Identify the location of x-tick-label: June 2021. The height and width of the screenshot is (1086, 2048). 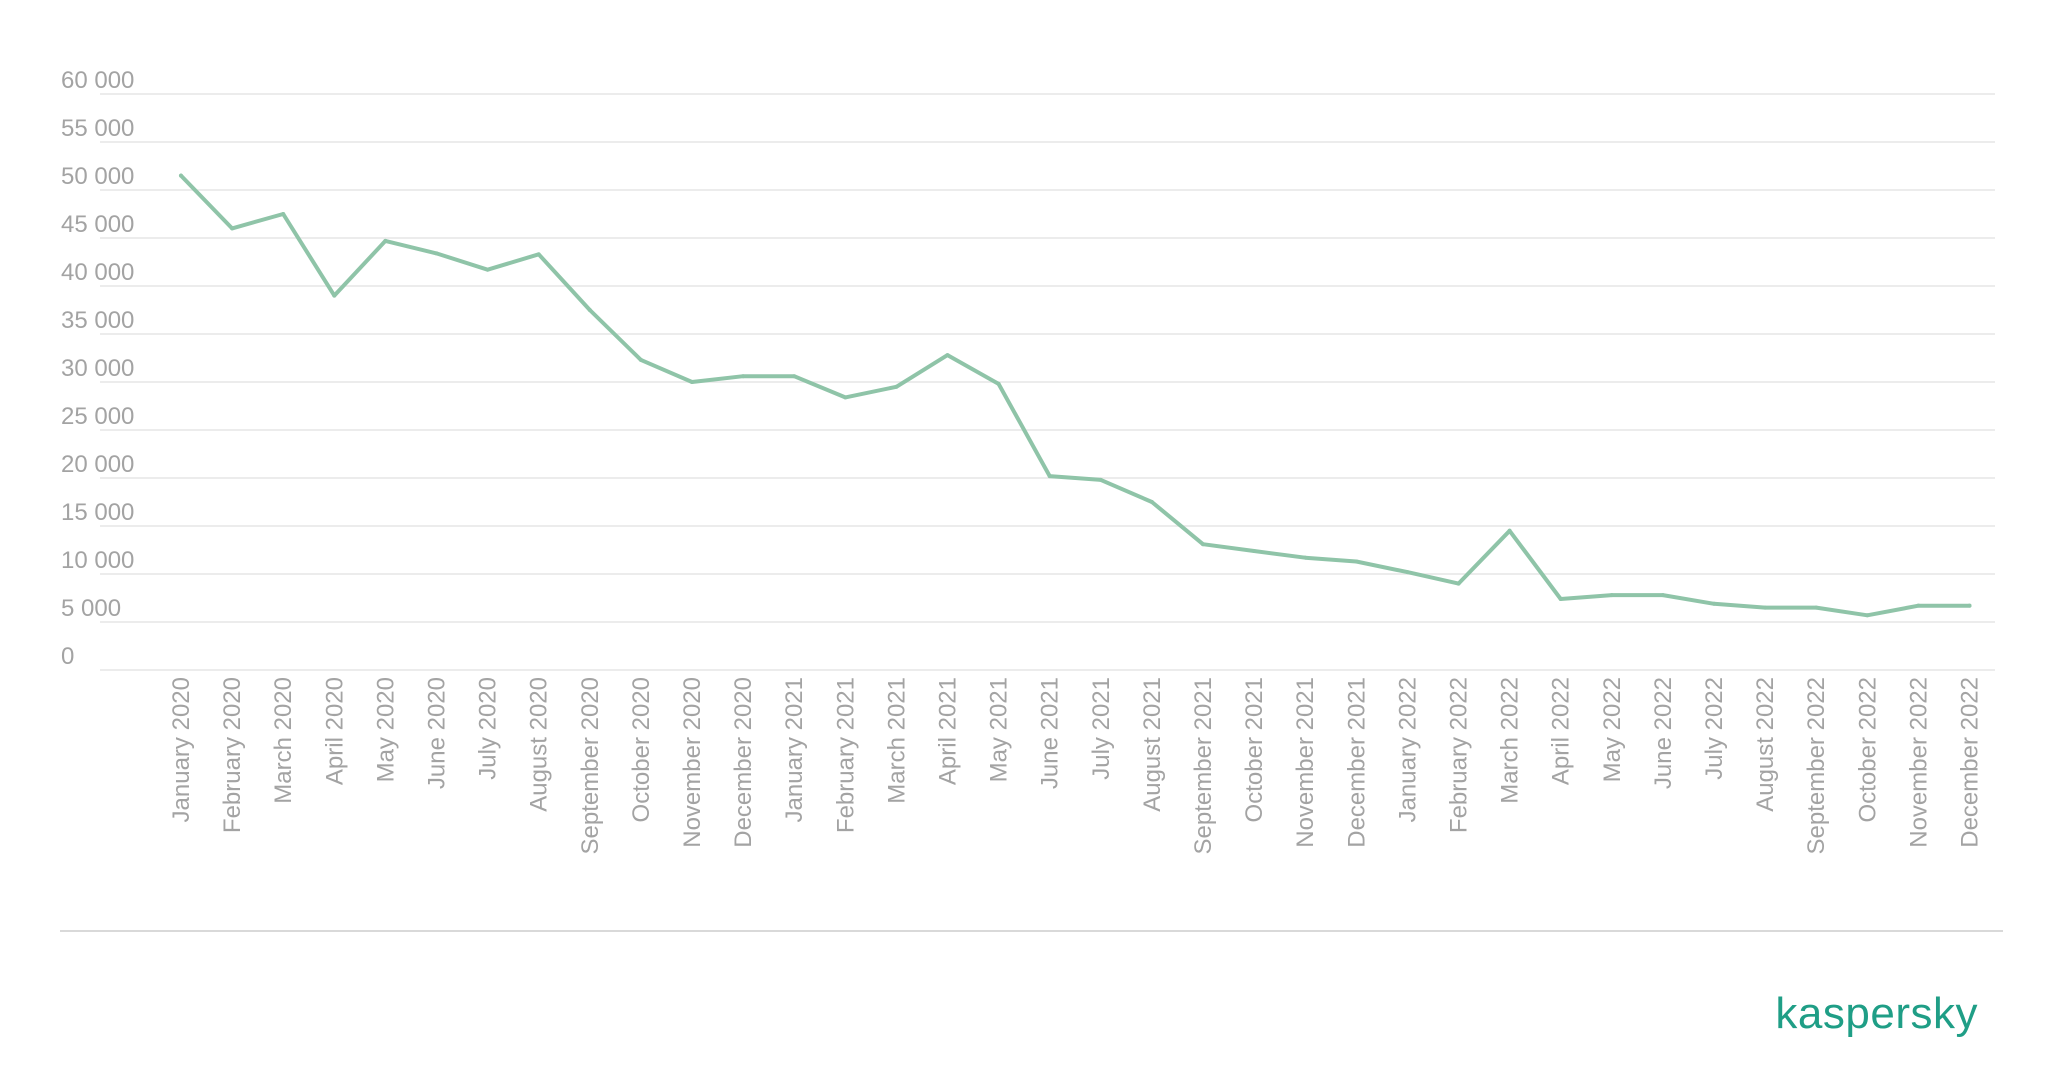
(1050, 733).